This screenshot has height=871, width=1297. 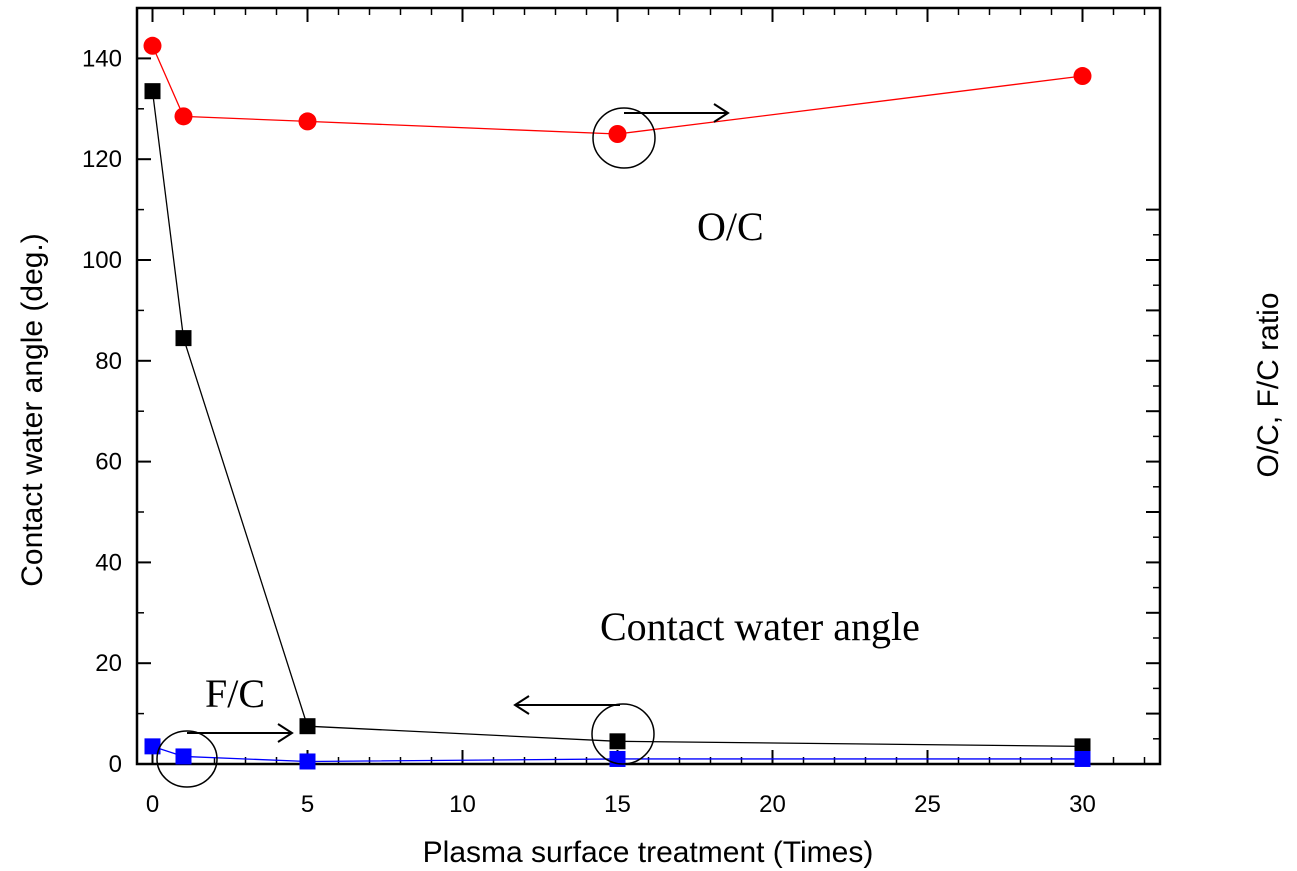 I want to click on y-tick-label: 60, so click(x=108, y=462).